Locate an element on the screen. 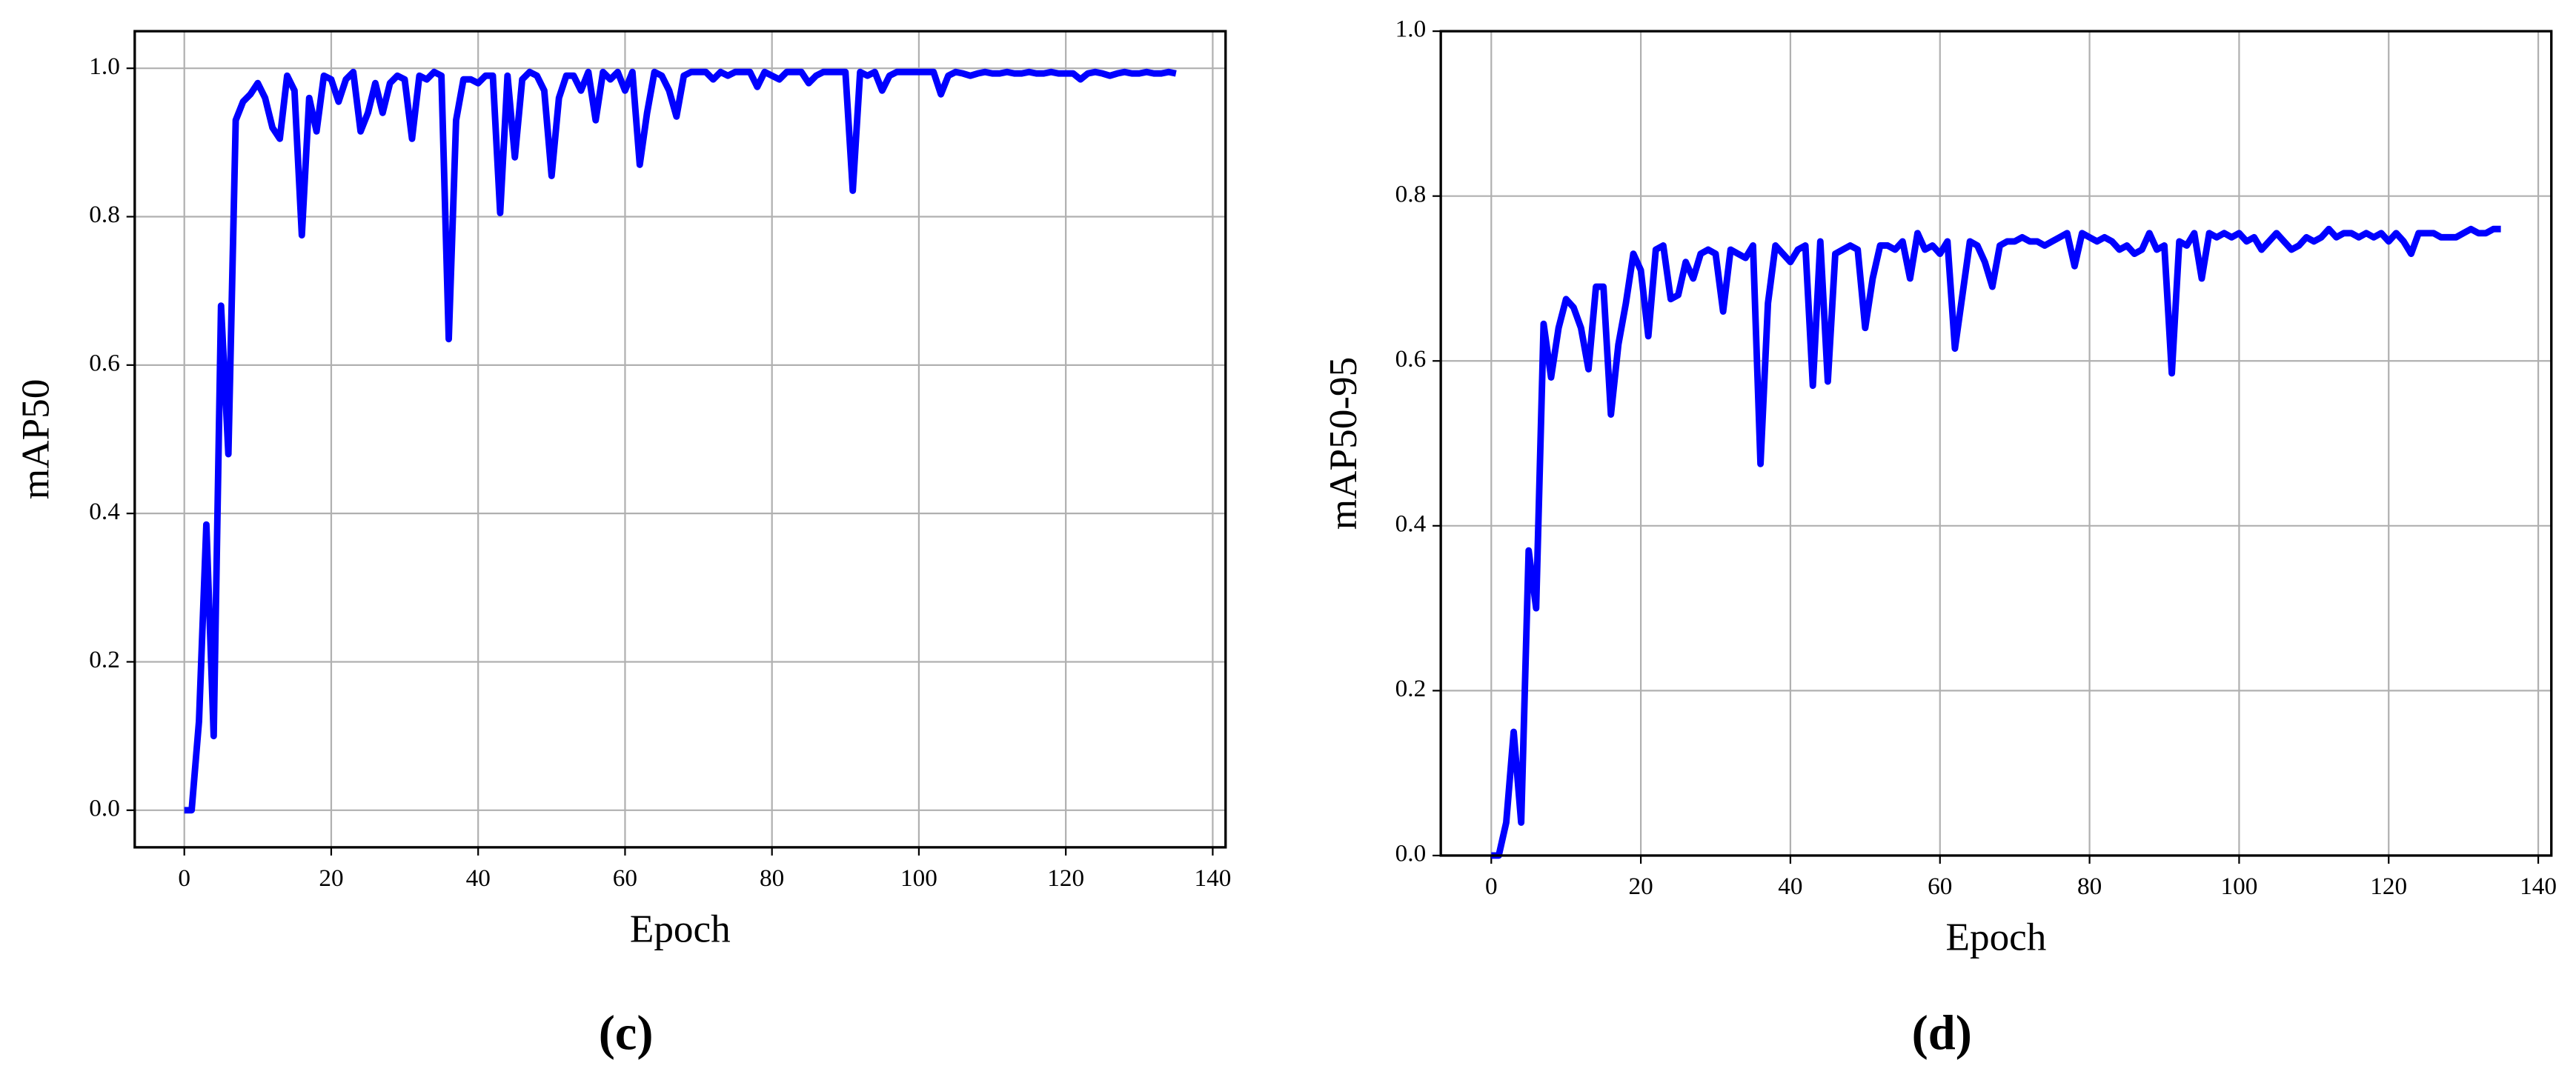 The image size is (2576, 1080). panel-caption: (c) is located at coordinates (626, 1033).